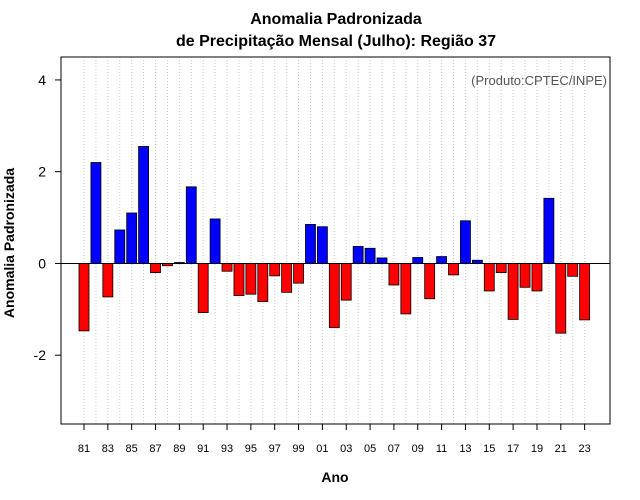 This screenshot has width=640, height=500. What do you see at coordinates (539, 80) in the screenshot?
I see `product-credit: (Produto:CPTEC/INPE)` at bounding box center [539, 80].